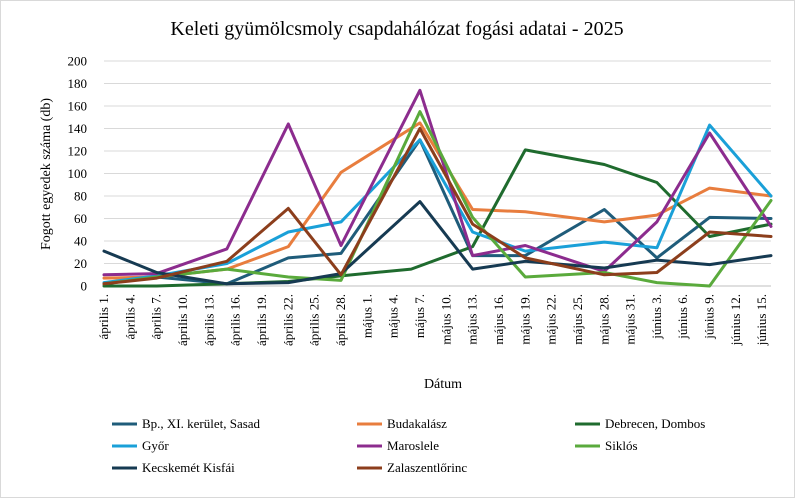 This screenshot has height=498, width=795. I want to click on y-axis-label: Fogott egyedek száma (db), so click(46, 174).